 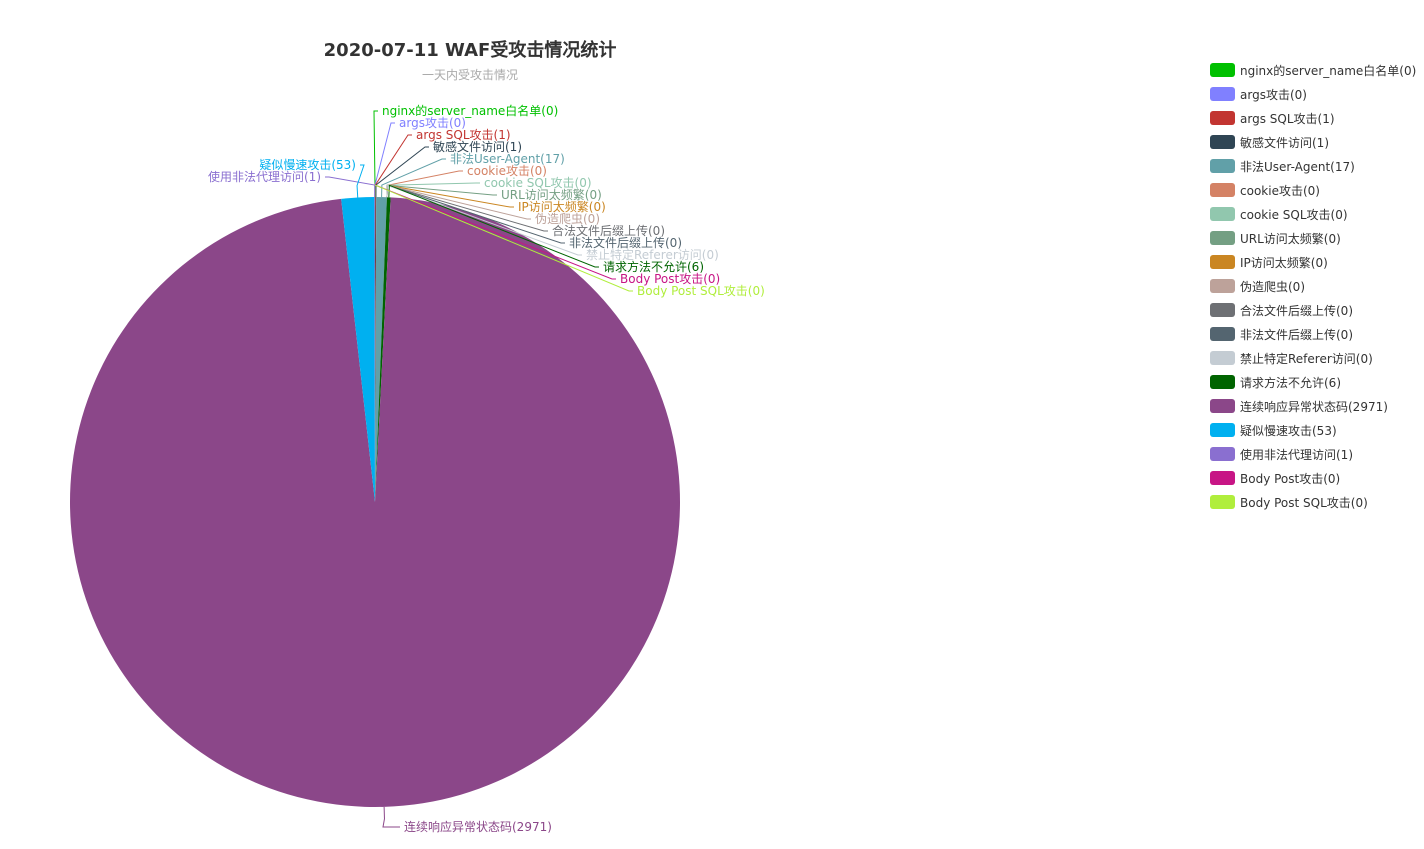 I want to click on legend-item-16: 使用非法代理访问(1), so click(x=1313, y=454).